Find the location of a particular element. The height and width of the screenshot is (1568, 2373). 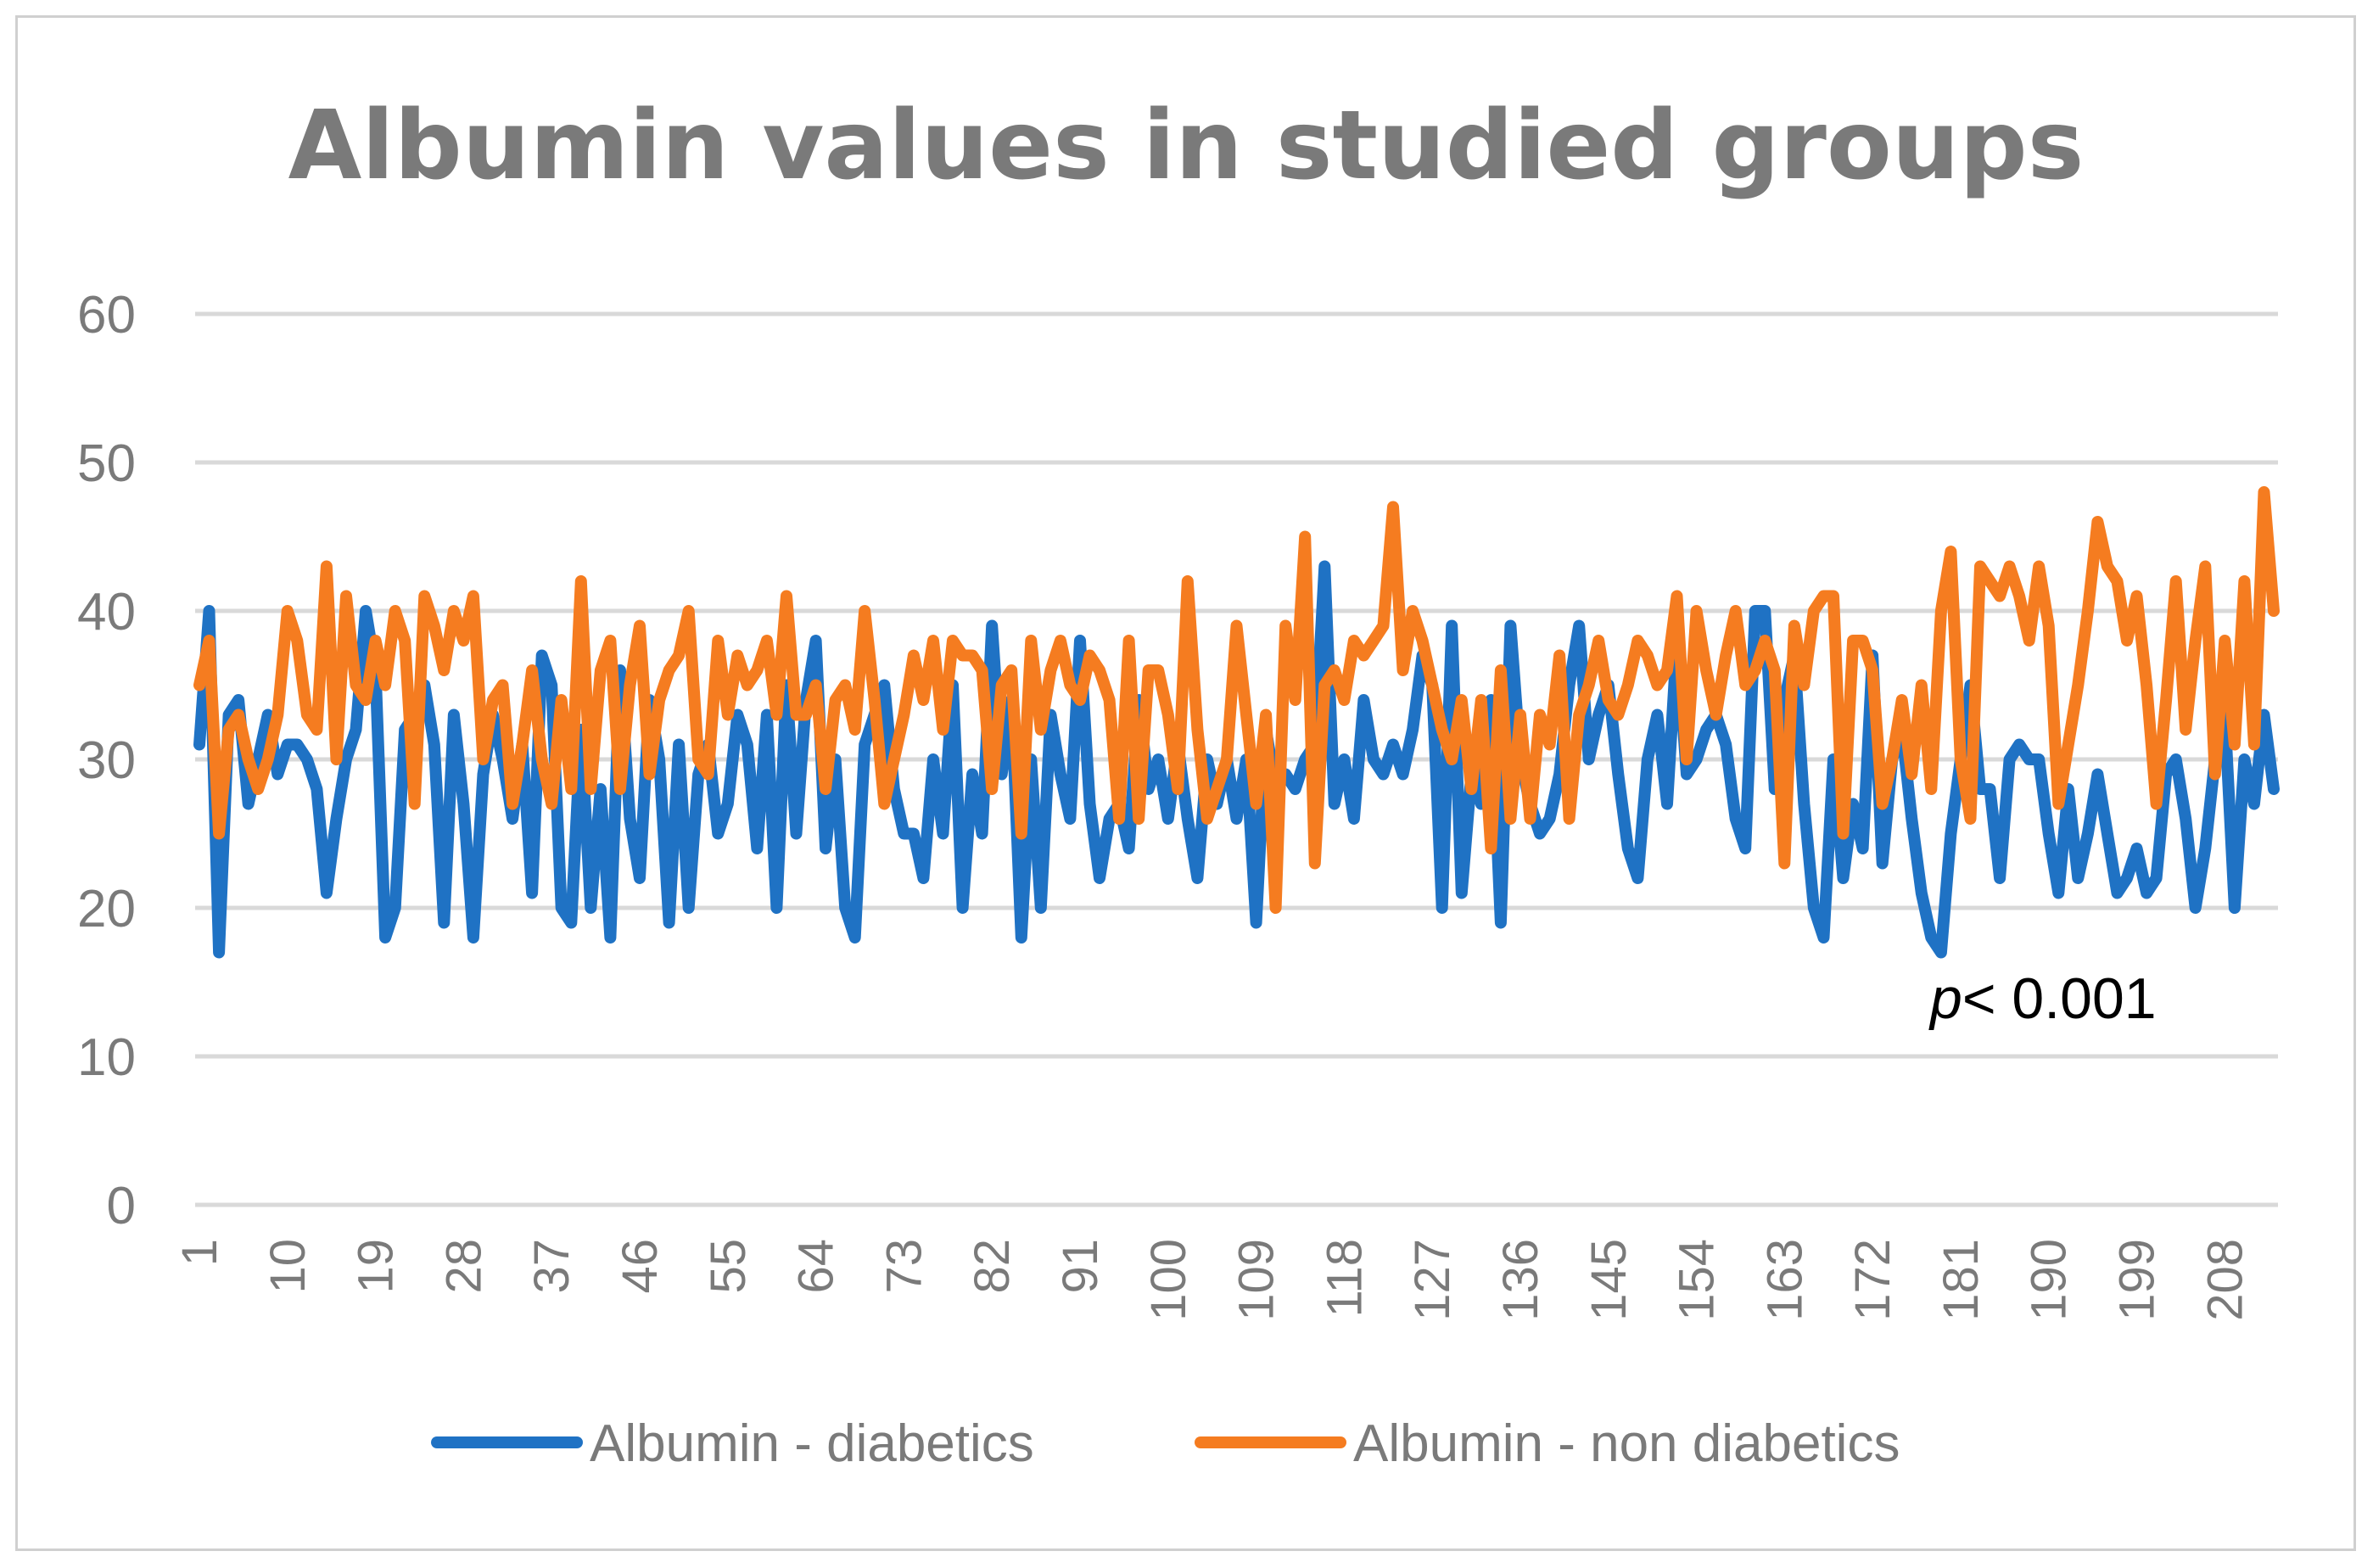

x-tick-label: 190 is located at coordinates (2049, 1280).